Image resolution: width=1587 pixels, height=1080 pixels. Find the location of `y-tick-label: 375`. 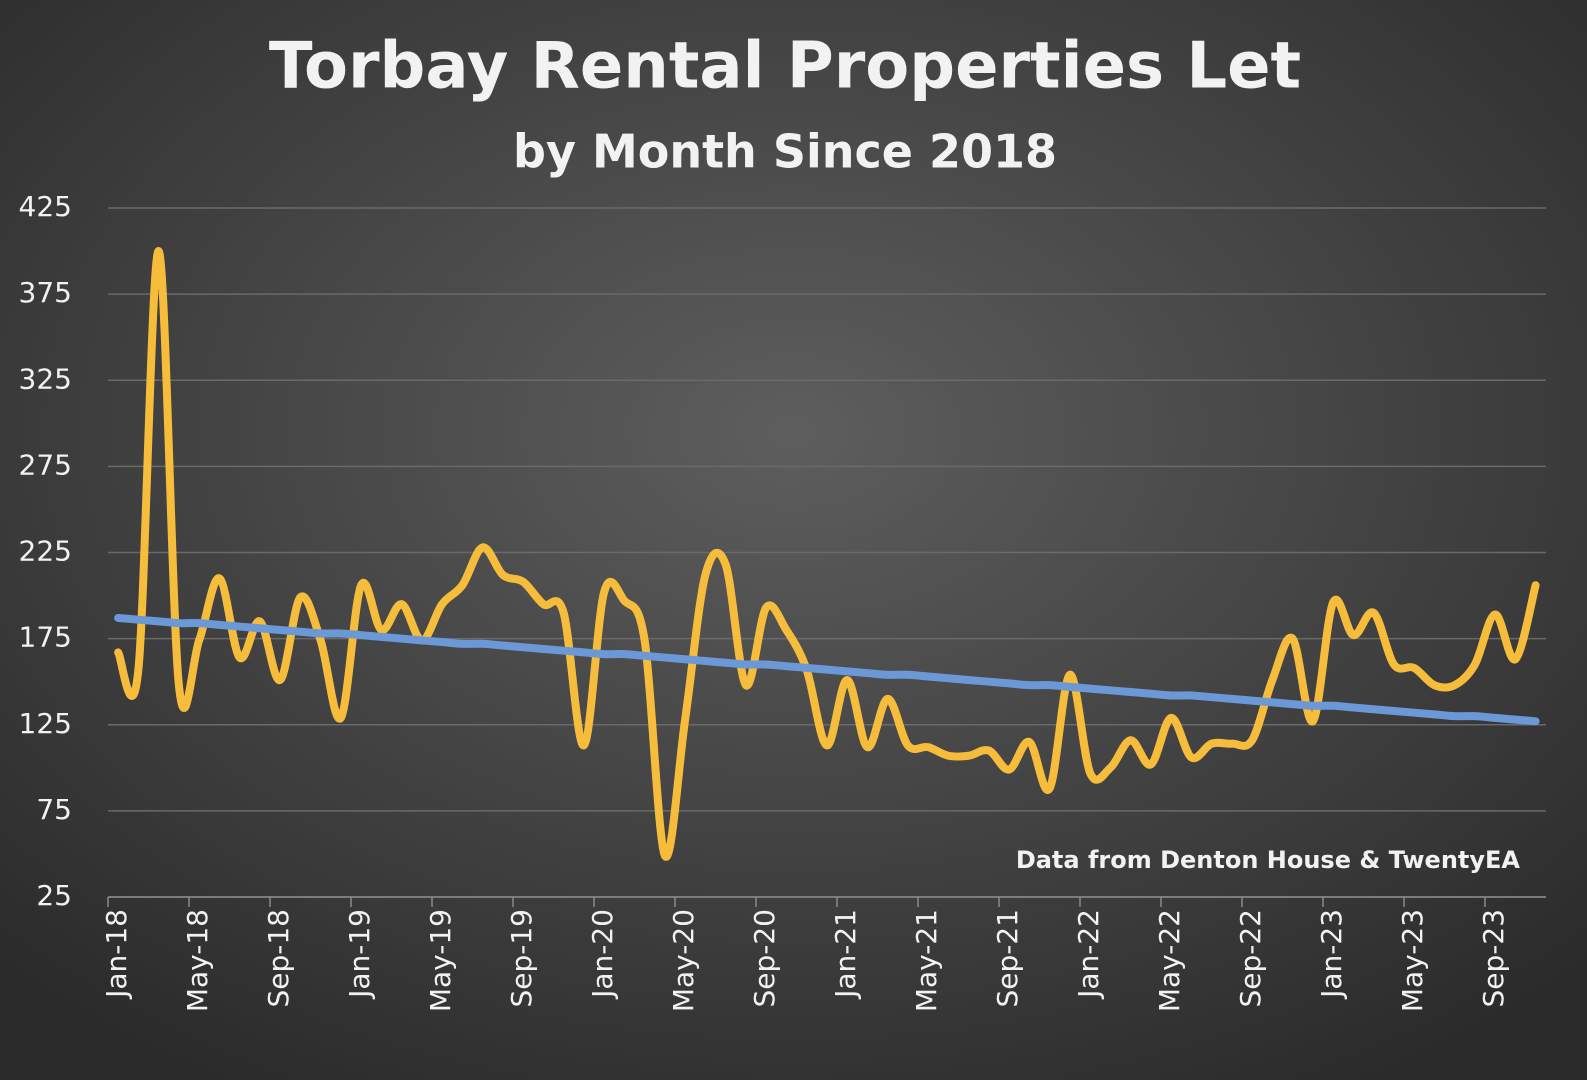

y-tick-label: 375 is located at coordinates (45, 292).